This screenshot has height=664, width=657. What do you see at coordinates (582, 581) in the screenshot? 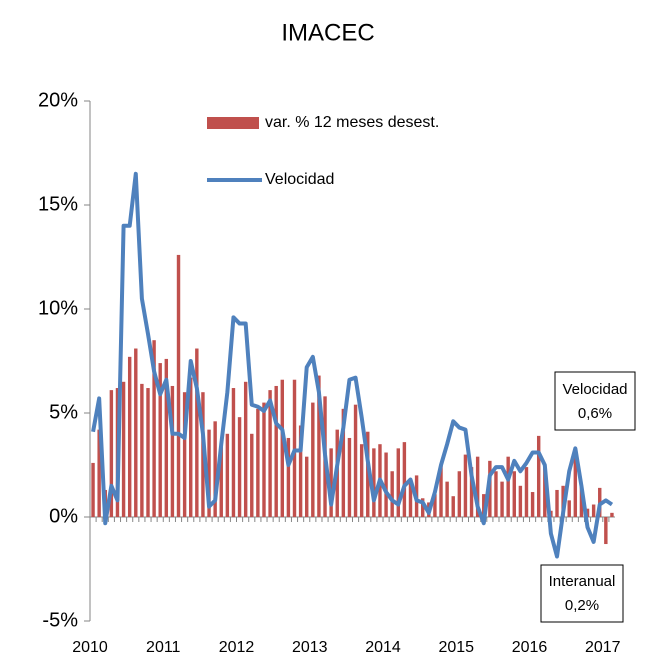
I see `annotation-text: Interanual` at bounding box center [582, 581].